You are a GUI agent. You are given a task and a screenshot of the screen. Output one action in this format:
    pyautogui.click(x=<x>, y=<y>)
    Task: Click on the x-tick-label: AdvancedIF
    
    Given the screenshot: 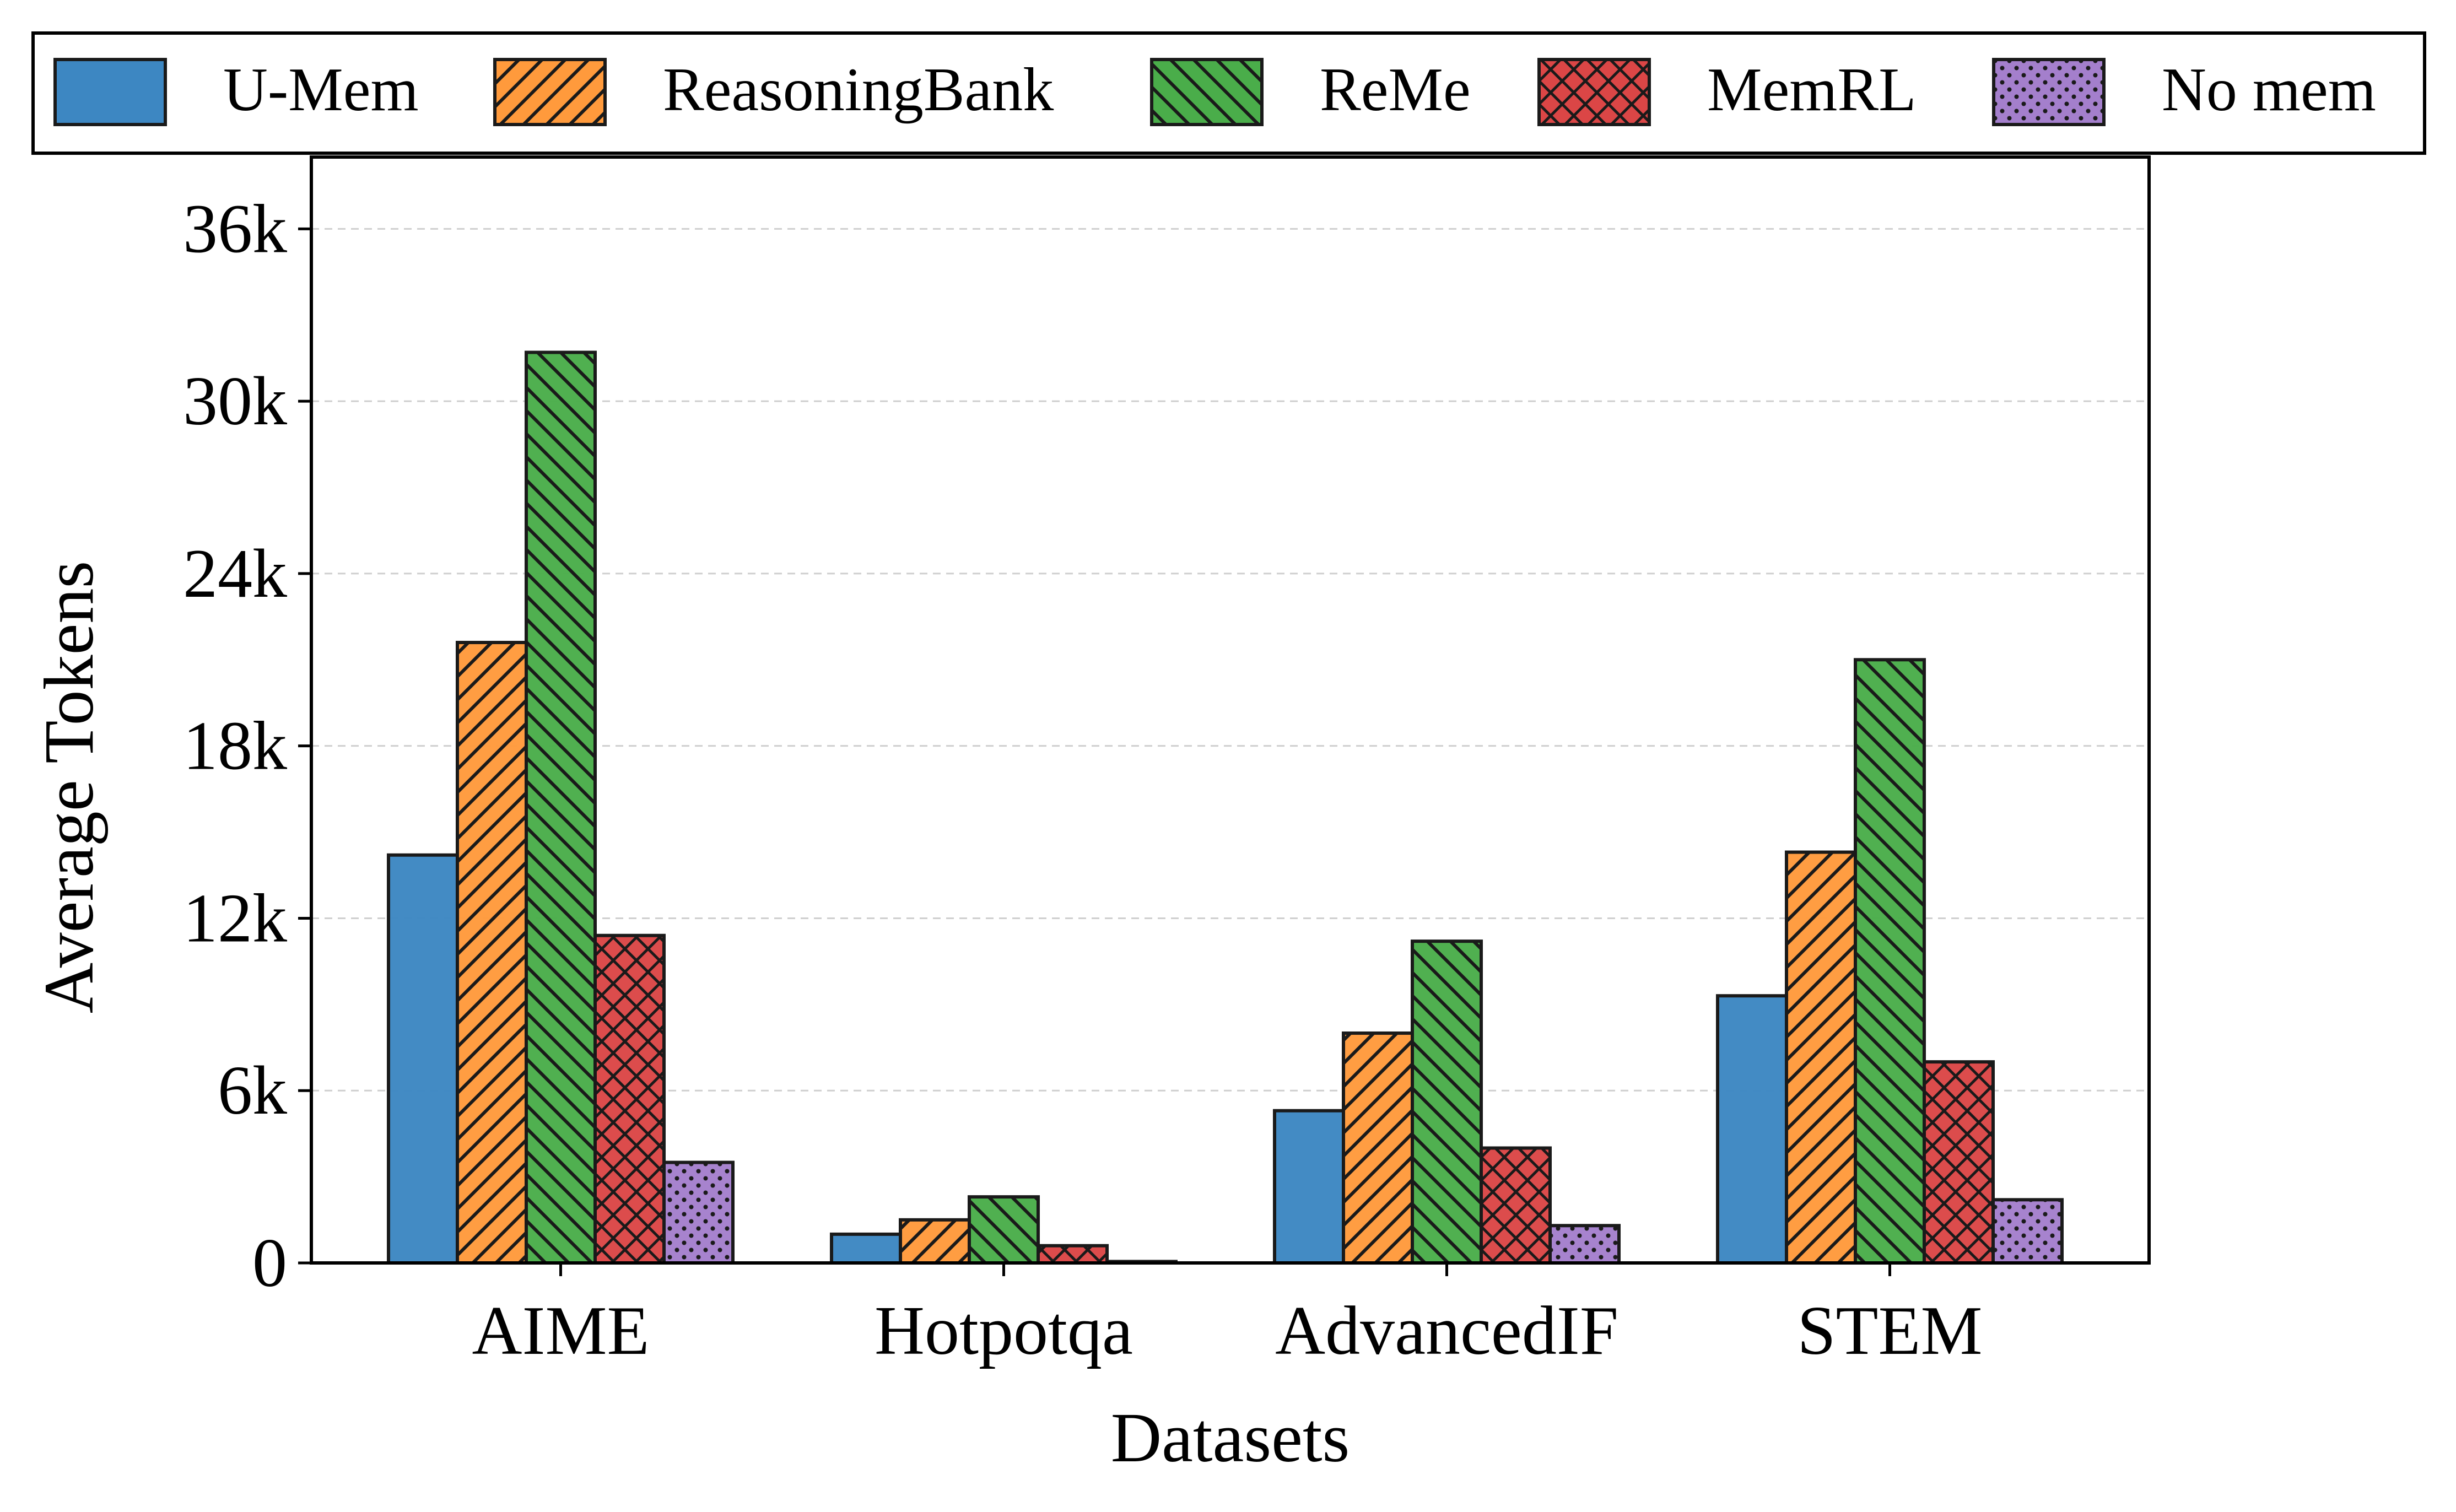 What is the action you would take?
    pyautogui.click(x=1447, y=1331)
    